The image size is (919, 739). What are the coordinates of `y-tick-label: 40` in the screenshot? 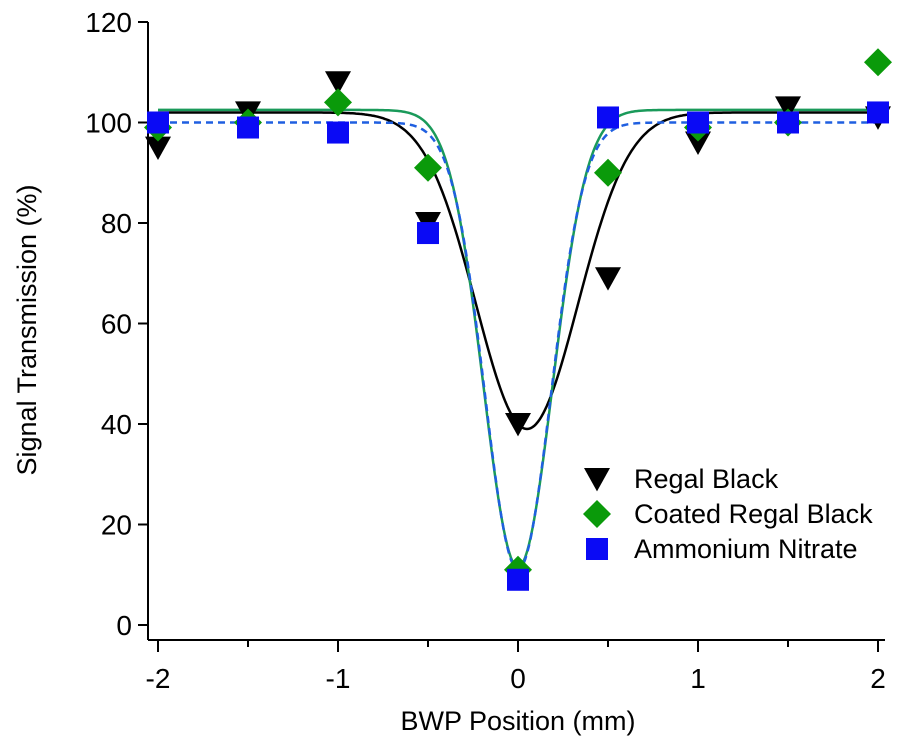 It's located at (116, 424).